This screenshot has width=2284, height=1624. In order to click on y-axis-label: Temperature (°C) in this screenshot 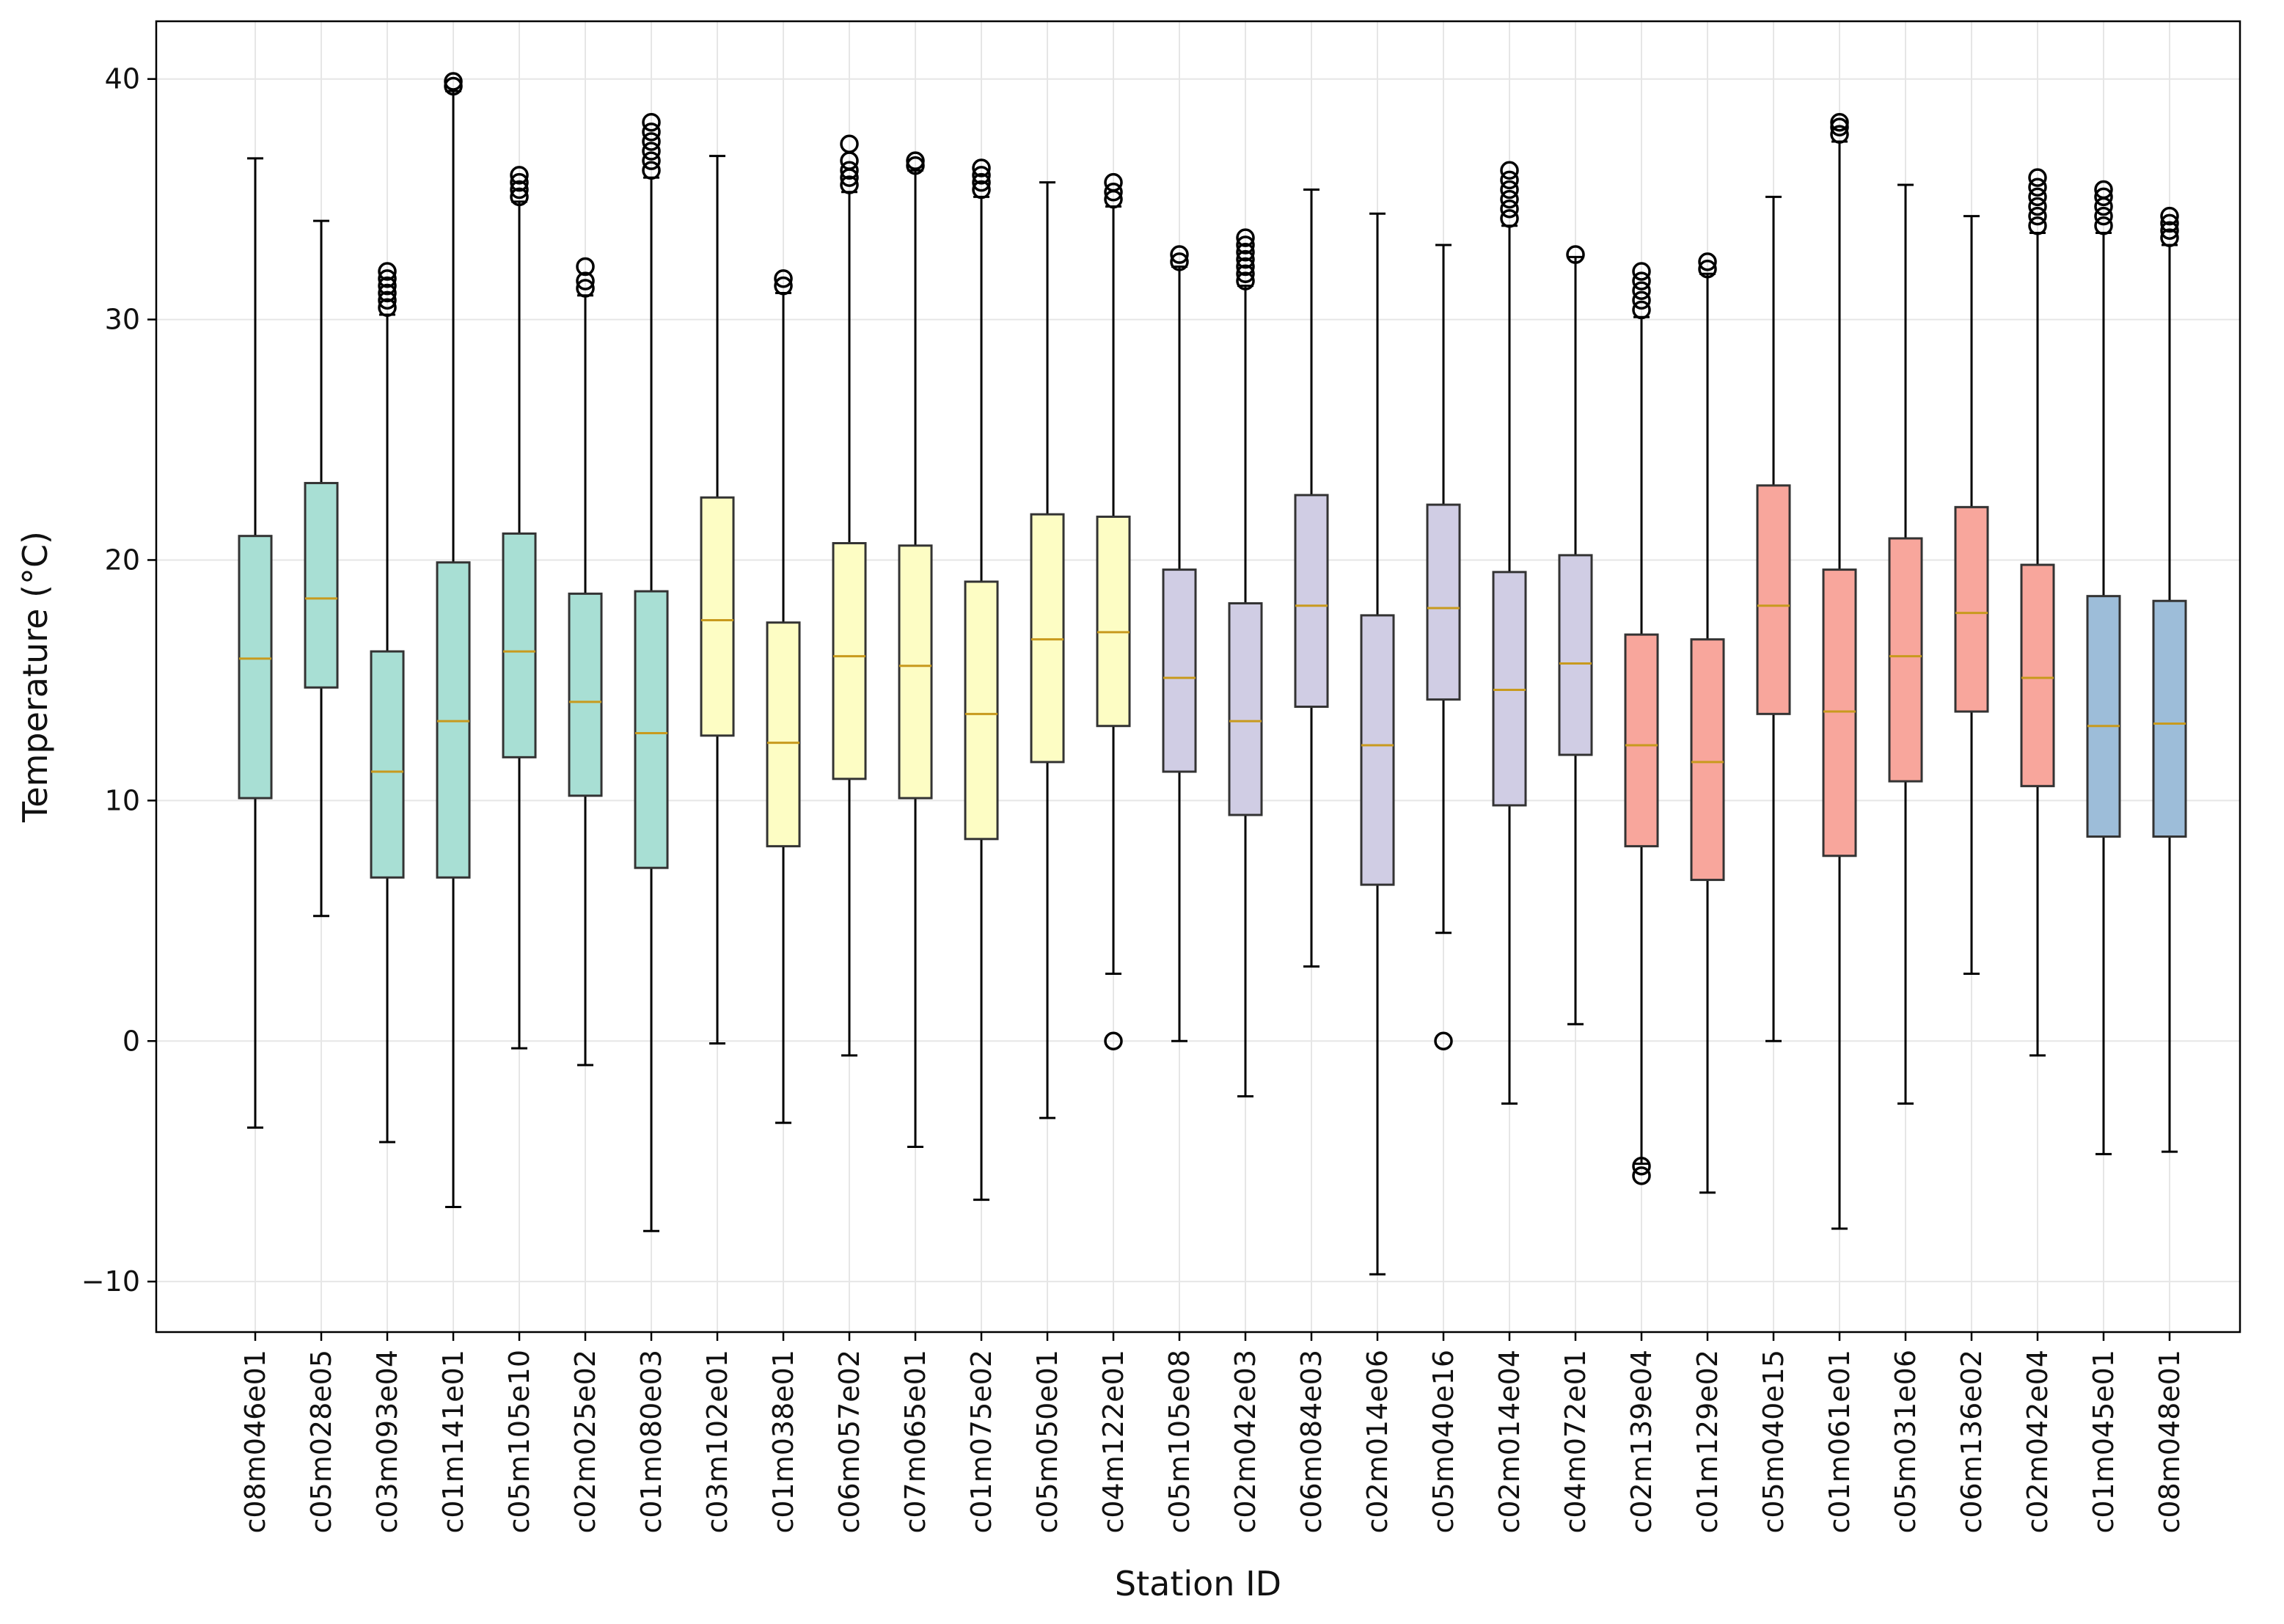, I will do `click(35, 677)`.